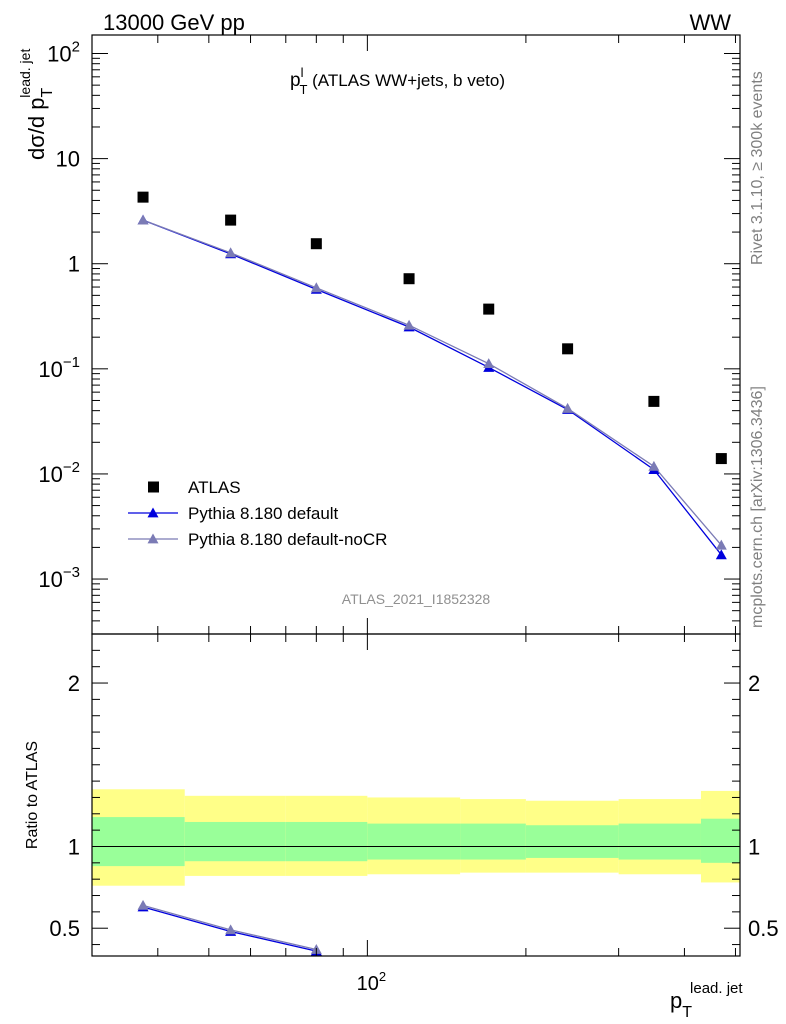  What do you see at coordinates (74, 264) in the screenshot?
I see `main-y-tick-label: 1` at bounding box center [74, 264].